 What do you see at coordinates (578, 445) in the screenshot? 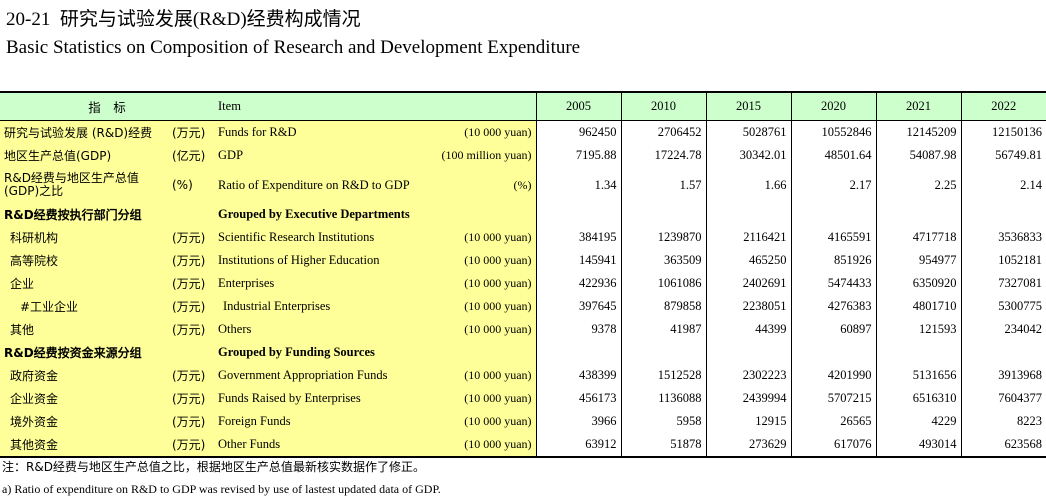
I see `value-cell: 63912` at bounding box center [578, 445].